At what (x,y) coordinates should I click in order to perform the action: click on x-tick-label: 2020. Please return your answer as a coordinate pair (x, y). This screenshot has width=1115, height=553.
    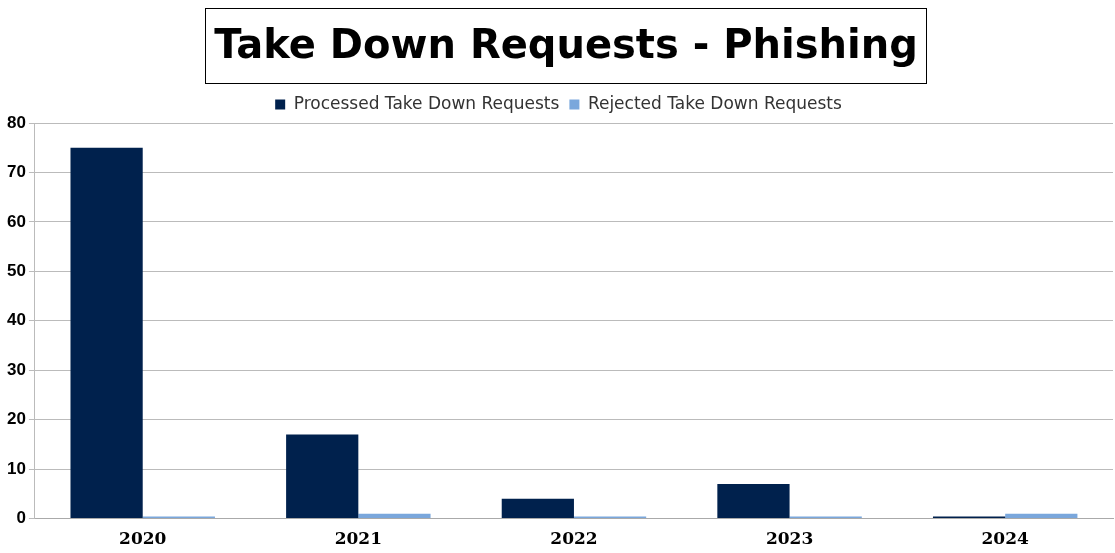
    Looking at the image, I should click on (143, 538).